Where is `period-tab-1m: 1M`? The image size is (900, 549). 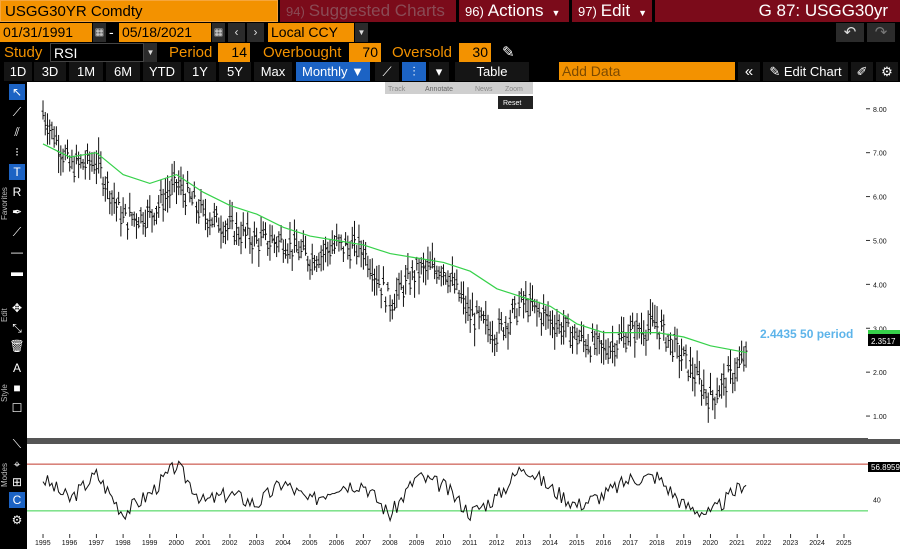
period-tab-1m: 1M is located at coordinates (86, 71).